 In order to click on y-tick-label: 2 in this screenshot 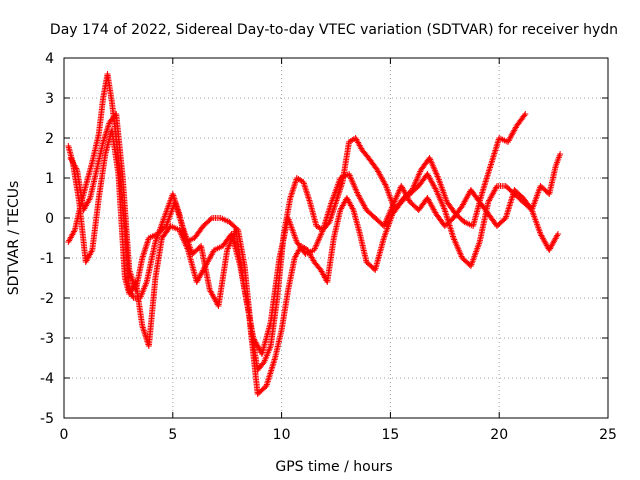, I will do `click(49, 139)`.